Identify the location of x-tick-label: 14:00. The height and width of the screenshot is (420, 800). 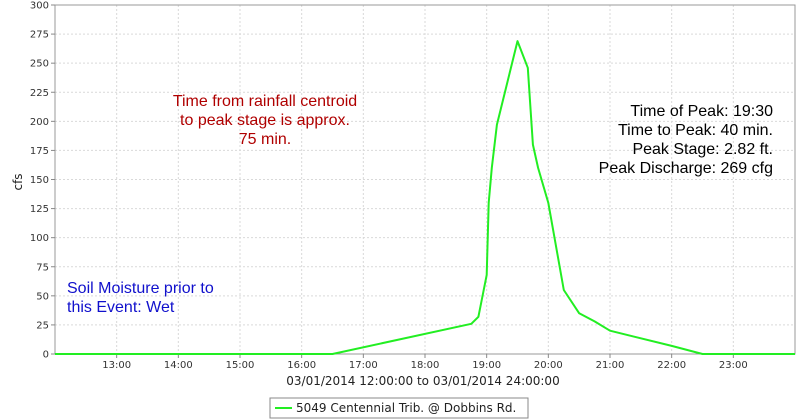
(178, 365).